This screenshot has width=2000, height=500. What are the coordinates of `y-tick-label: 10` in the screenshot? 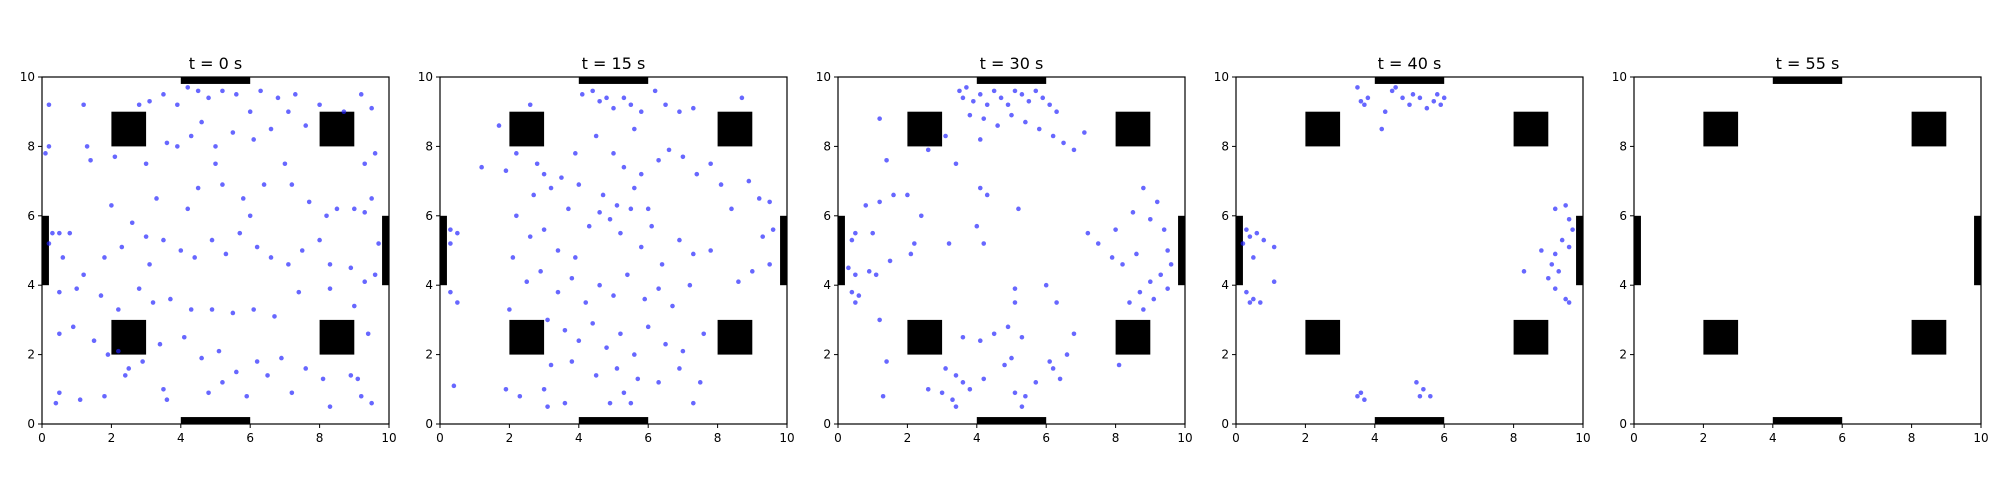 It's located at (823, 77).